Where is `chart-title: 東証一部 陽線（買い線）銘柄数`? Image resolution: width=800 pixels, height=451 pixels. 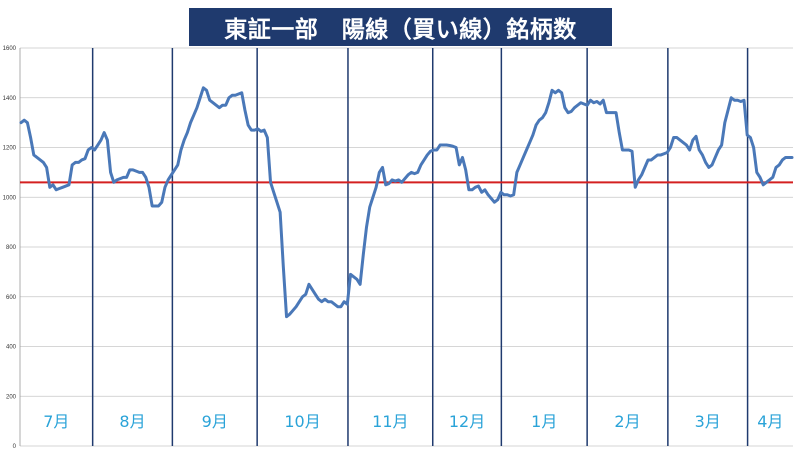
chart-title: 東証一部 陽線（買い線）銘柄数 is located at coordinates (400, 27).